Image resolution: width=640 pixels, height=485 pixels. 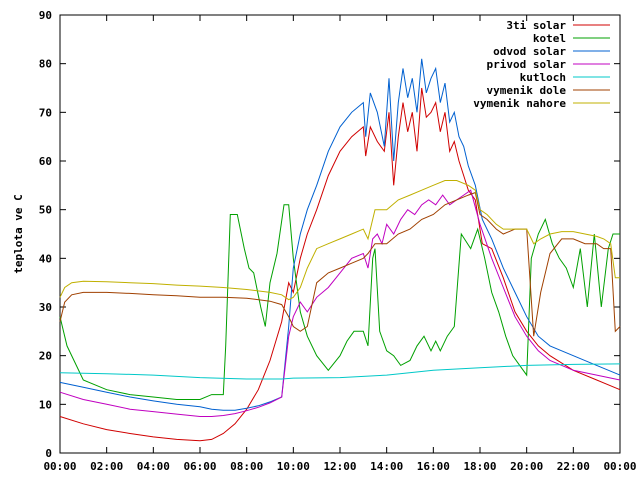 I want to click on x-tick-label: 10:00, so click(x=293, y=466).